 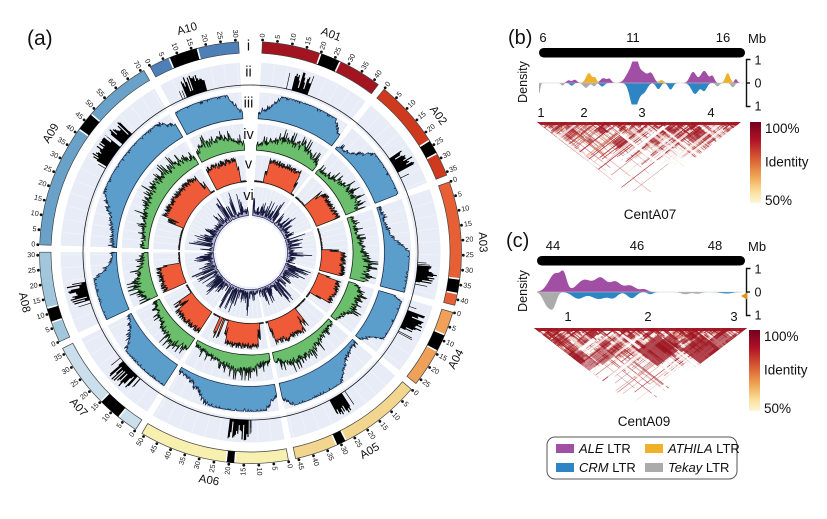 What do you see at coordinates (607, 467) in the screenshot?
I see `svg-text: CRM LTR` at bounding box center [607, 467].